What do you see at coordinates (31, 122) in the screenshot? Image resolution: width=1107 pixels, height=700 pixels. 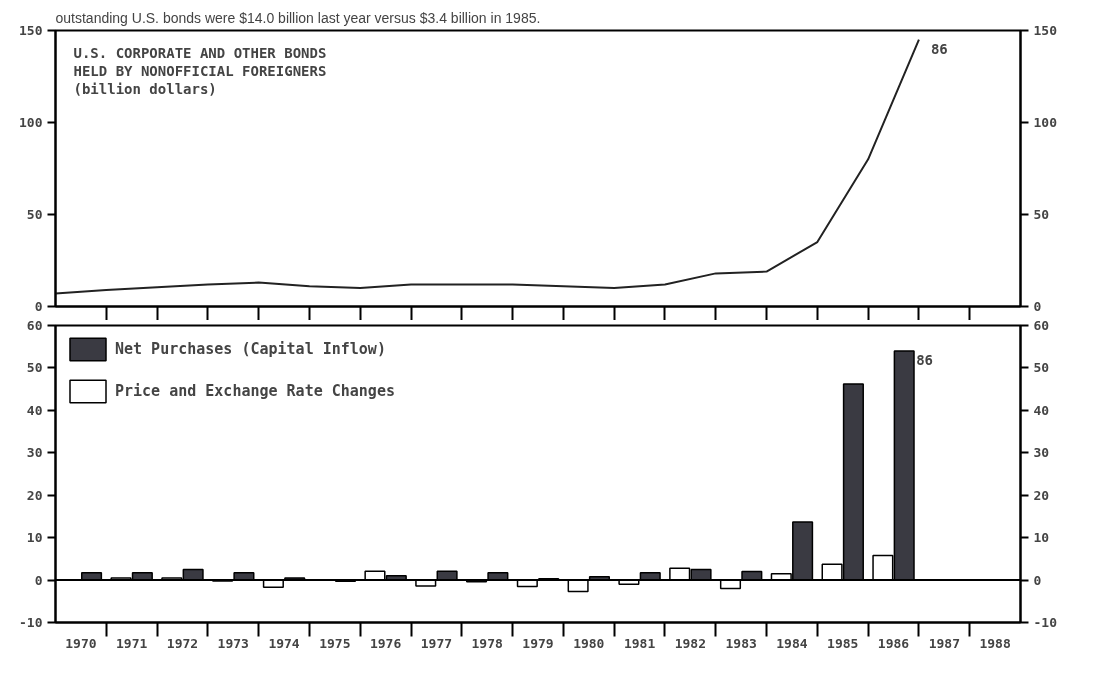 I see `y-tick-label: 100` at bounding box center [31, 122].